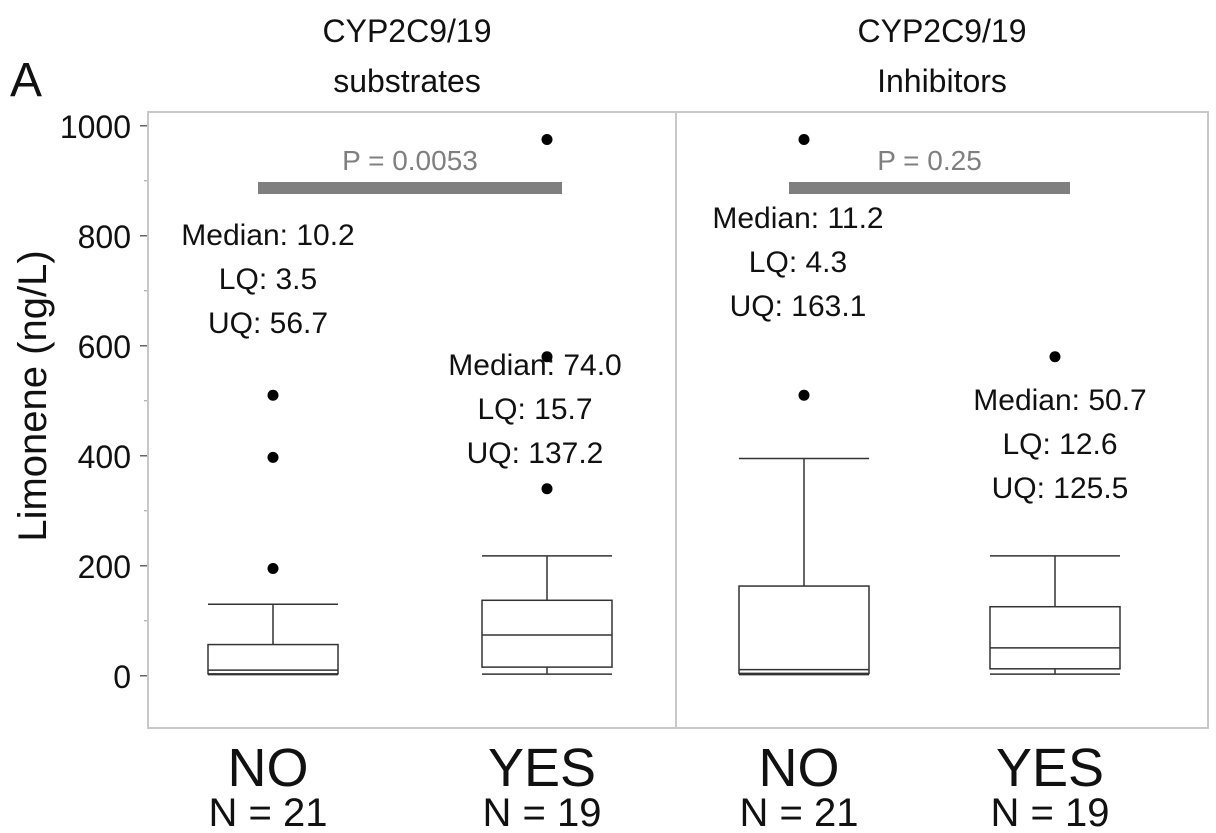 This screenshot has height=833, width=1216. What do you see at coordinates (104, 457) in the screenshot?
I see `y-tick-label: 400` at bounding box center [104, 457].